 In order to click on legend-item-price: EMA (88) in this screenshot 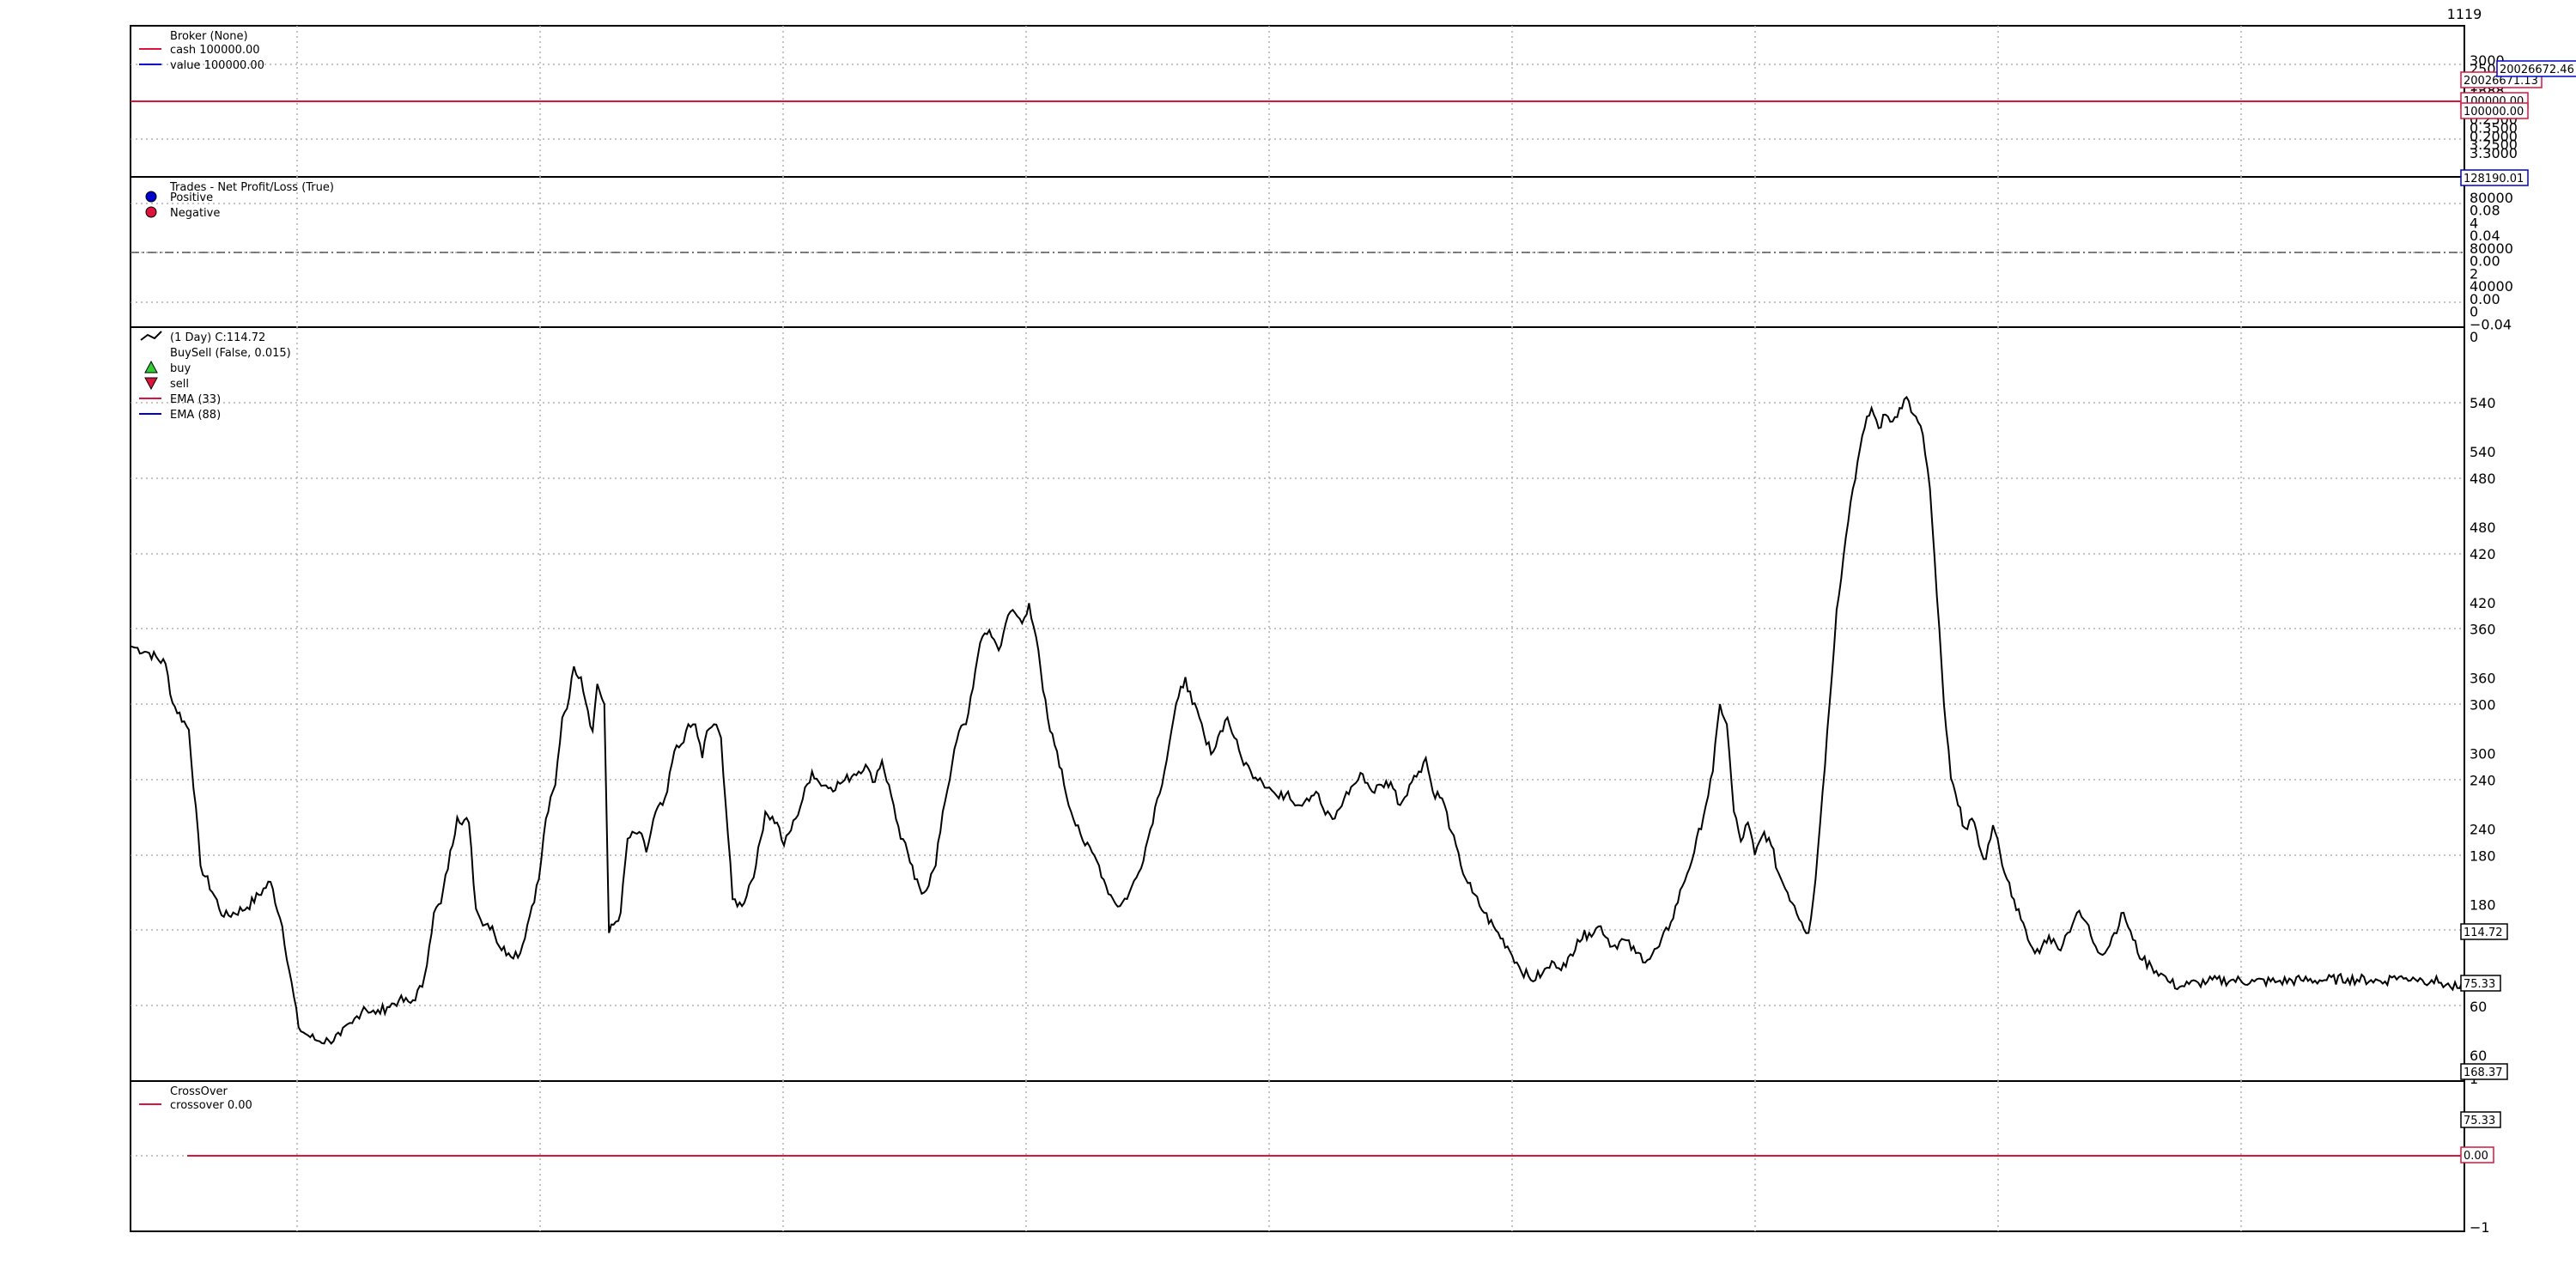, I will do `click(180, 415)`.